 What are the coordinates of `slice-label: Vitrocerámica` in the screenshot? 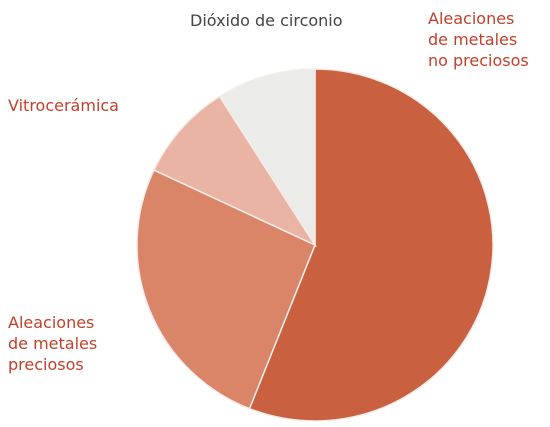 It's located at (63, 105).